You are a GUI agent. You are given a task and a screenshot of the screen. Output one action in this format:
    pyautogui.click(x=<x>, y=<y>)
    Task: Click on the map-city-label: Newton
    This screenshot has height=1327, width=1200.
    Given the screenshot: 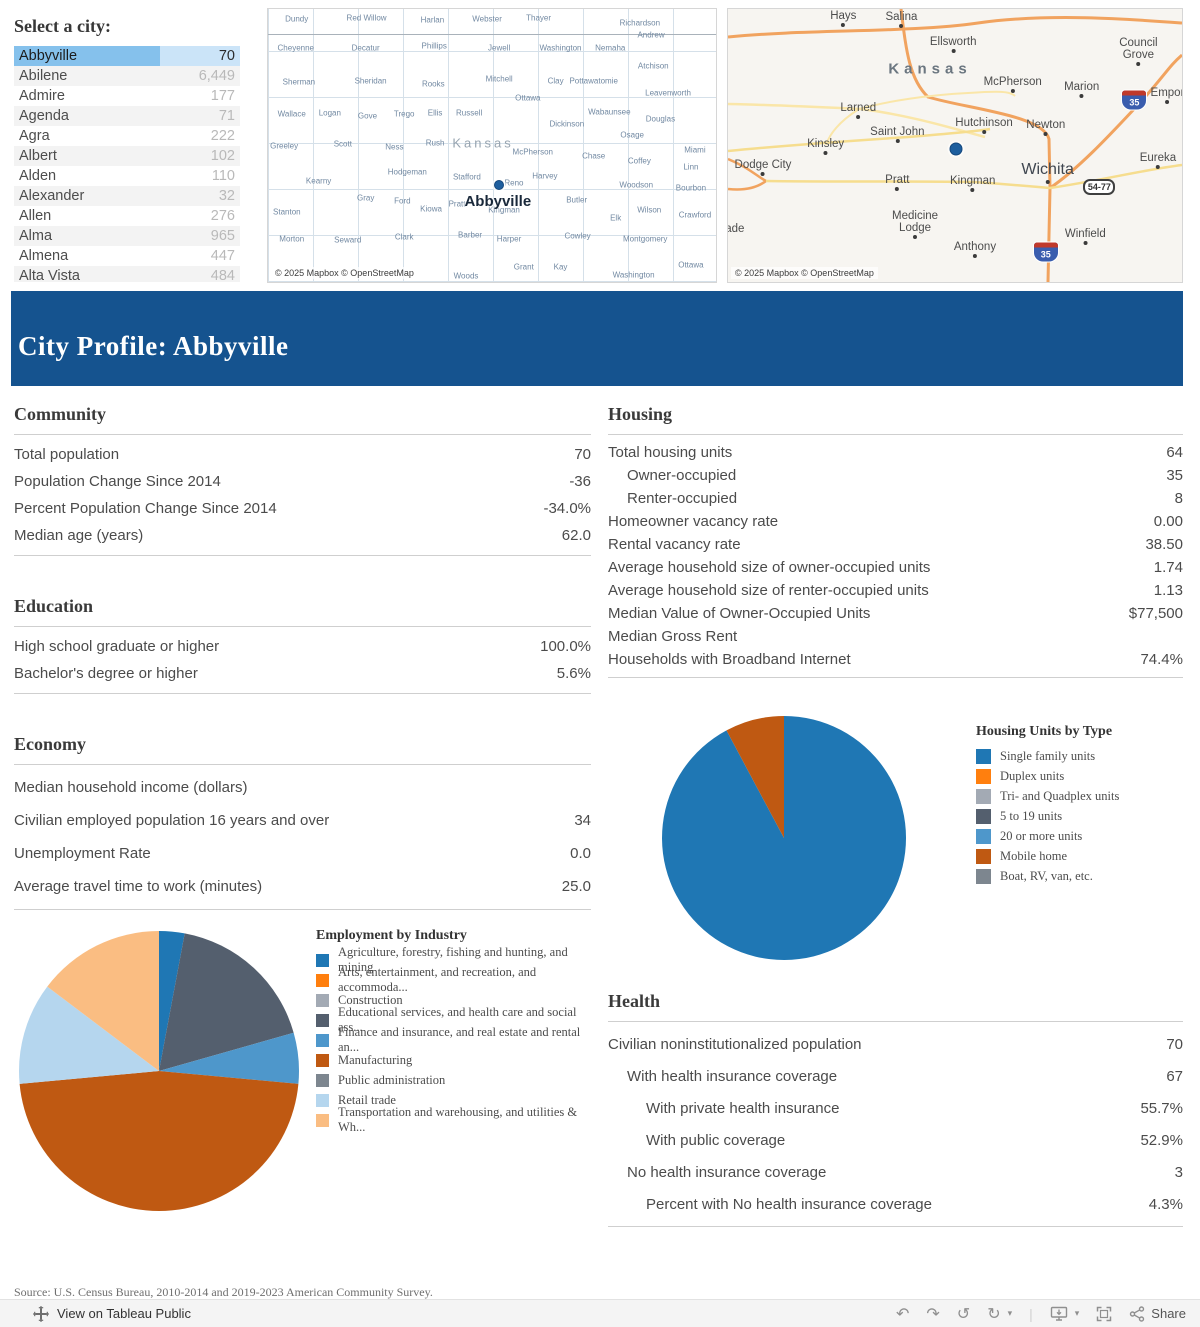 What is the action you would take?
    pyautogui.click(x=1046, y=125)
    